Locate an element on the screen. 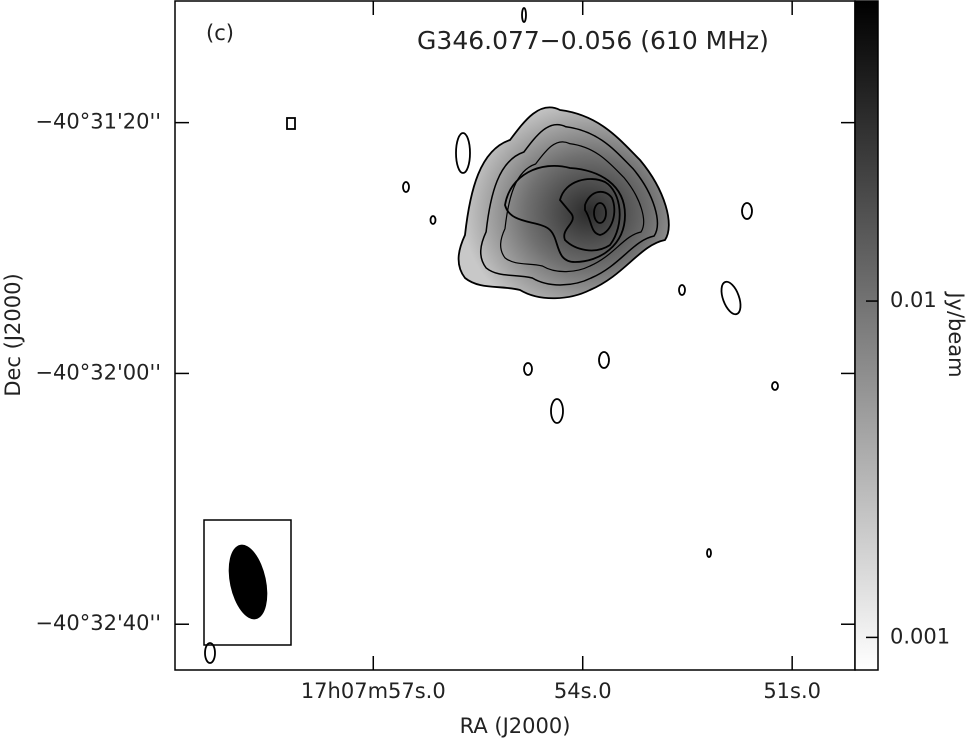 This screenshot has width=972, height=746. panel-label: (c) is located at coordinates (220, 33).